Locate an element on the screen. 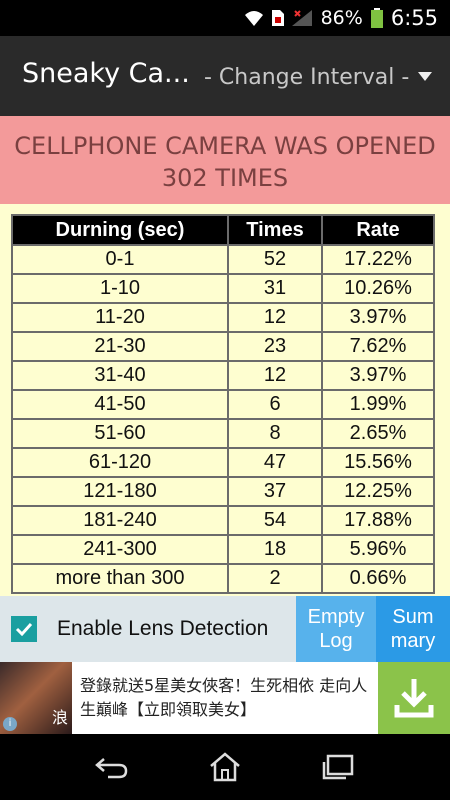 This screenshot has width=450, height=800. column-header-rate: Rate is located at coordinates (378, 230).